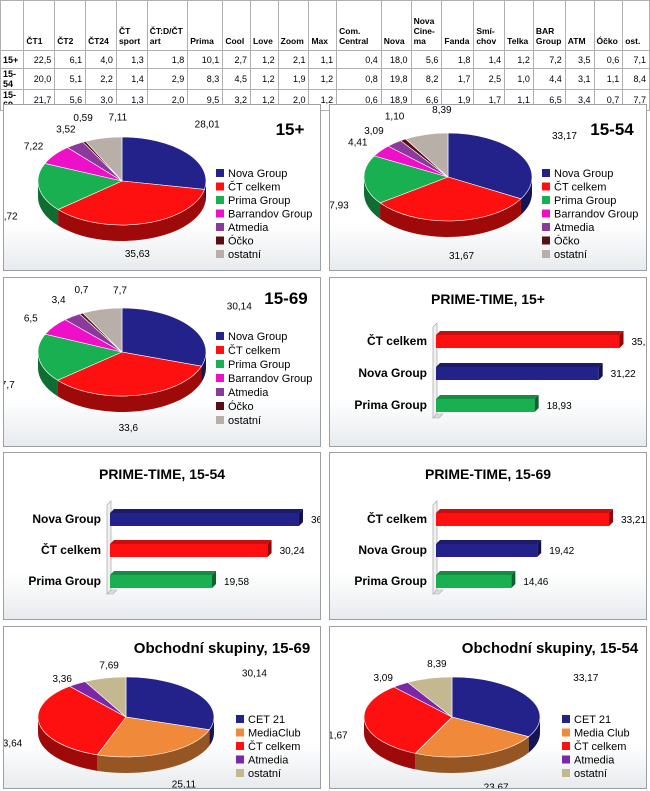  Describe the element at coordinates (264, 25) in the screenshot. I see `column-header: Love` at that location.